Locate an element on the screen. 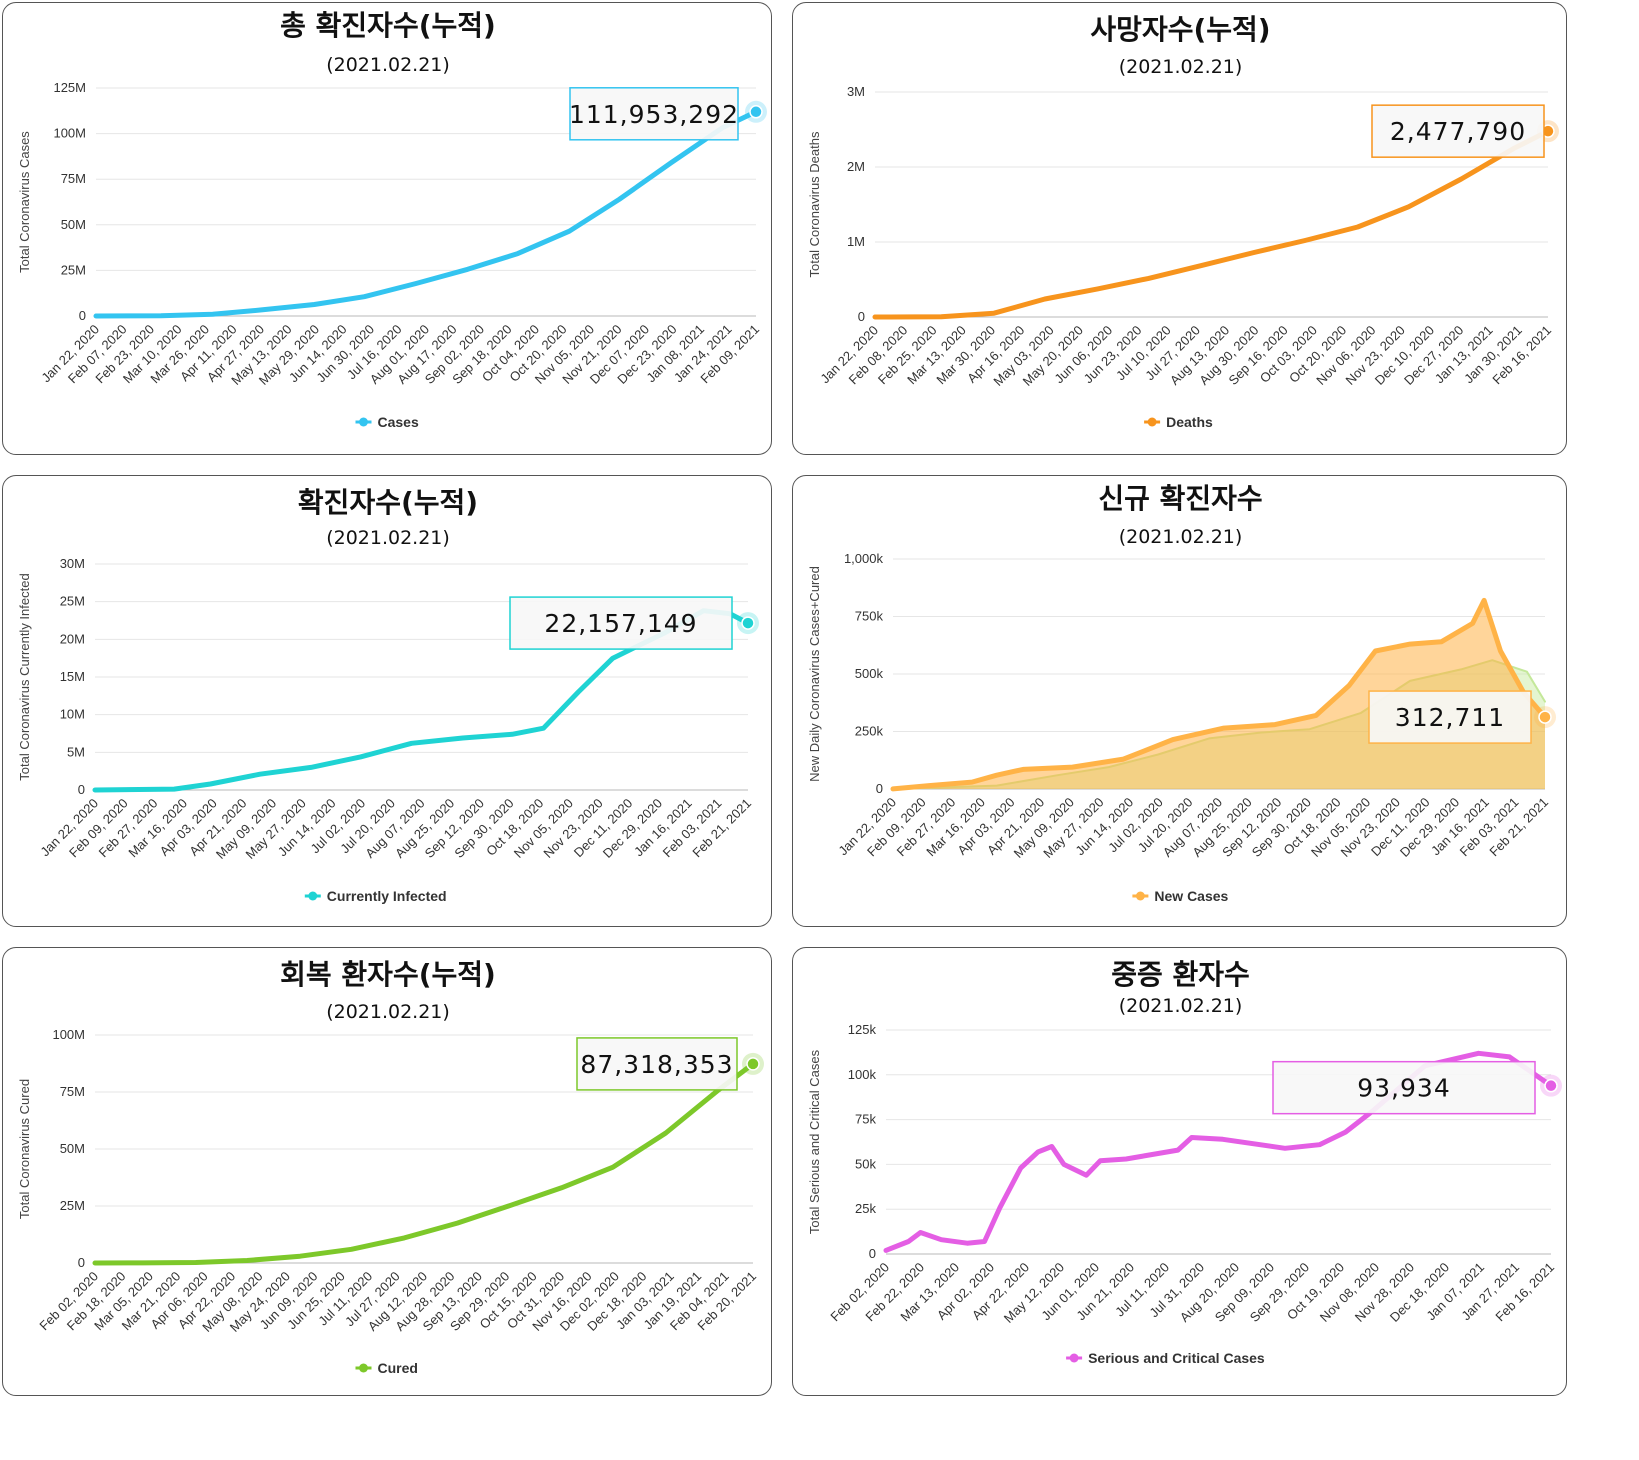 Image resolution: width=1639 pixels, height=1460 pixels. y-axis-label: New Daily Coronavirus Cases+Cured is located at coordinates (814, 674).